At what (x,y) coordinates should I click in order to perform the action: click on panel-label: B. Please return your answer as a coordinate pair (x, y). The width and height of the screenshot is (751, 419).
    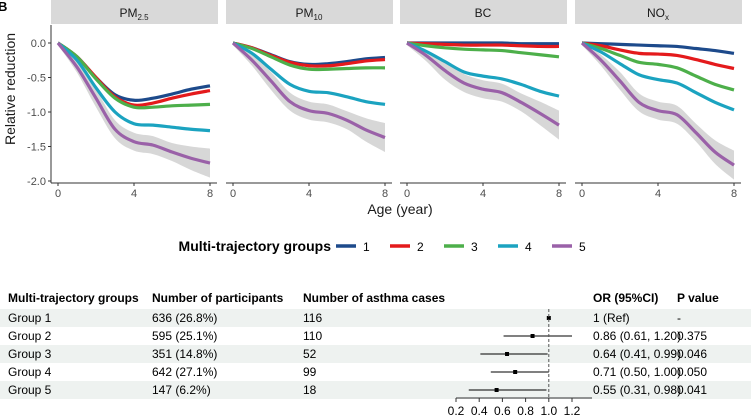
    Looking at the image, I should click on (3, 7).